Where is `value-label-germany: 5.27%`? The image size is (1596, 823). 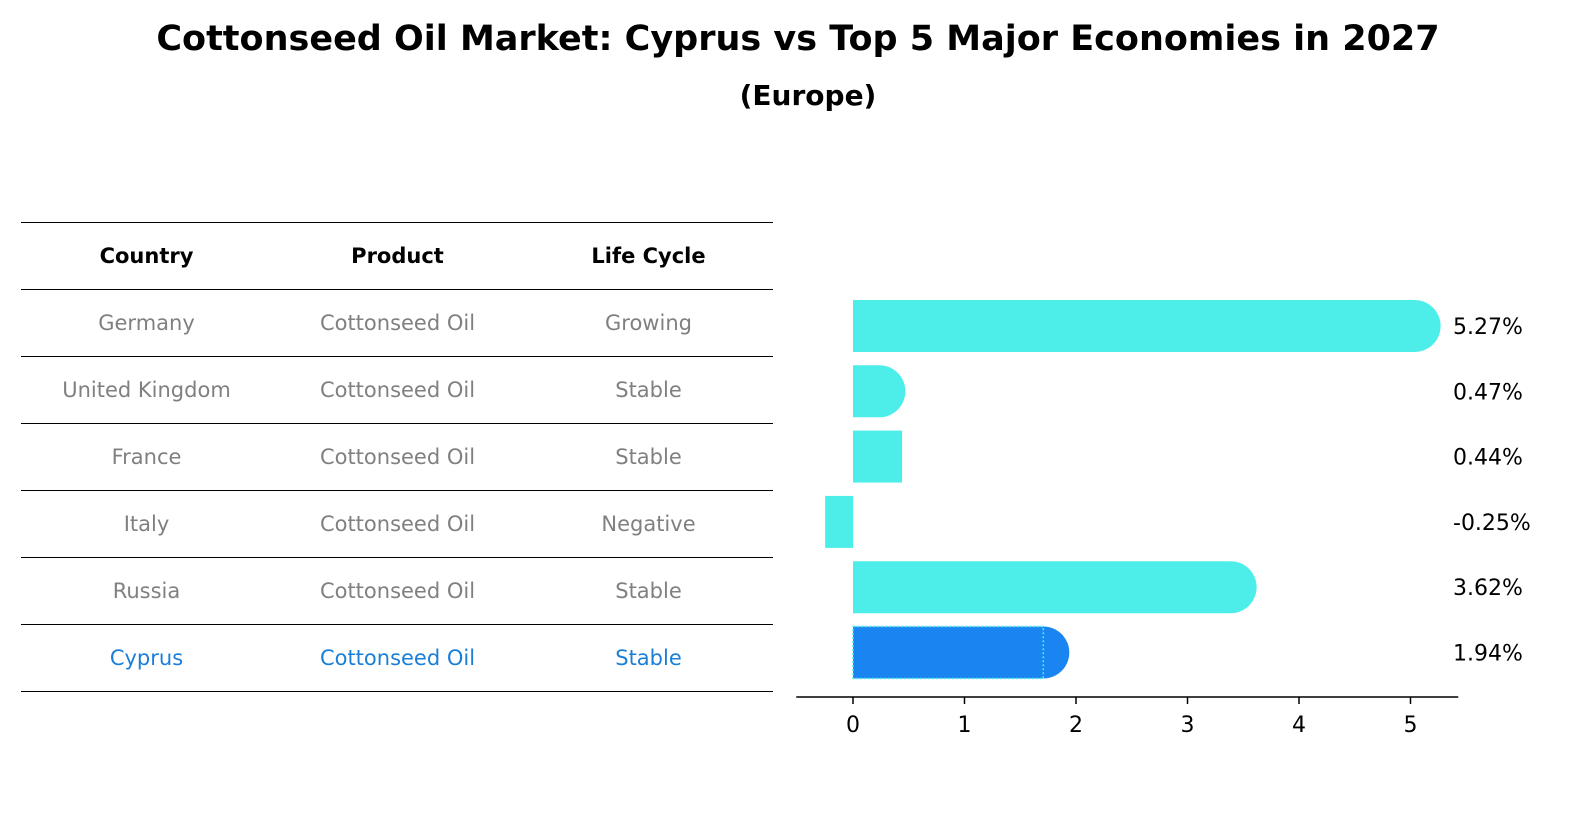 value-label-germany: 5.27% is located at coordinates (1488, 327).